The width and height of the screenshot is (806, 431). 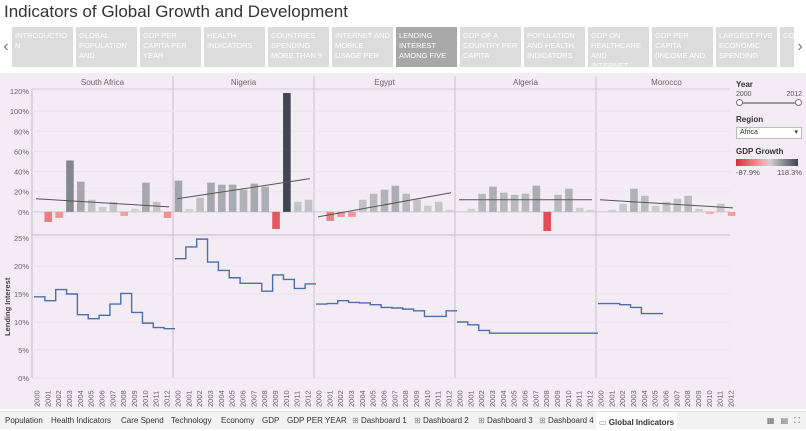 I want to click on story-tab: GDP PER CAPITA PER YEAR, so click(x=170, y=47).